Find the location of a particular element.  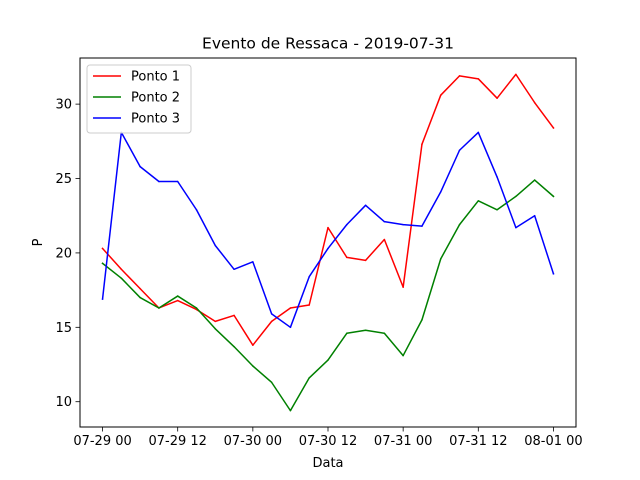

legend-label: Ponto 2 is located at coordinates (155, 98).